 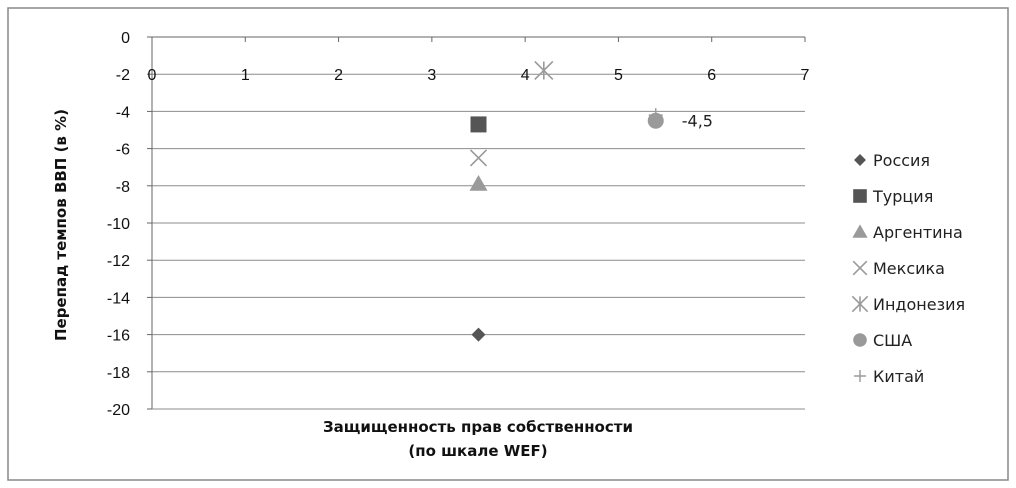 I want to click on legend-label-5: США, so click(x=892, y=340).